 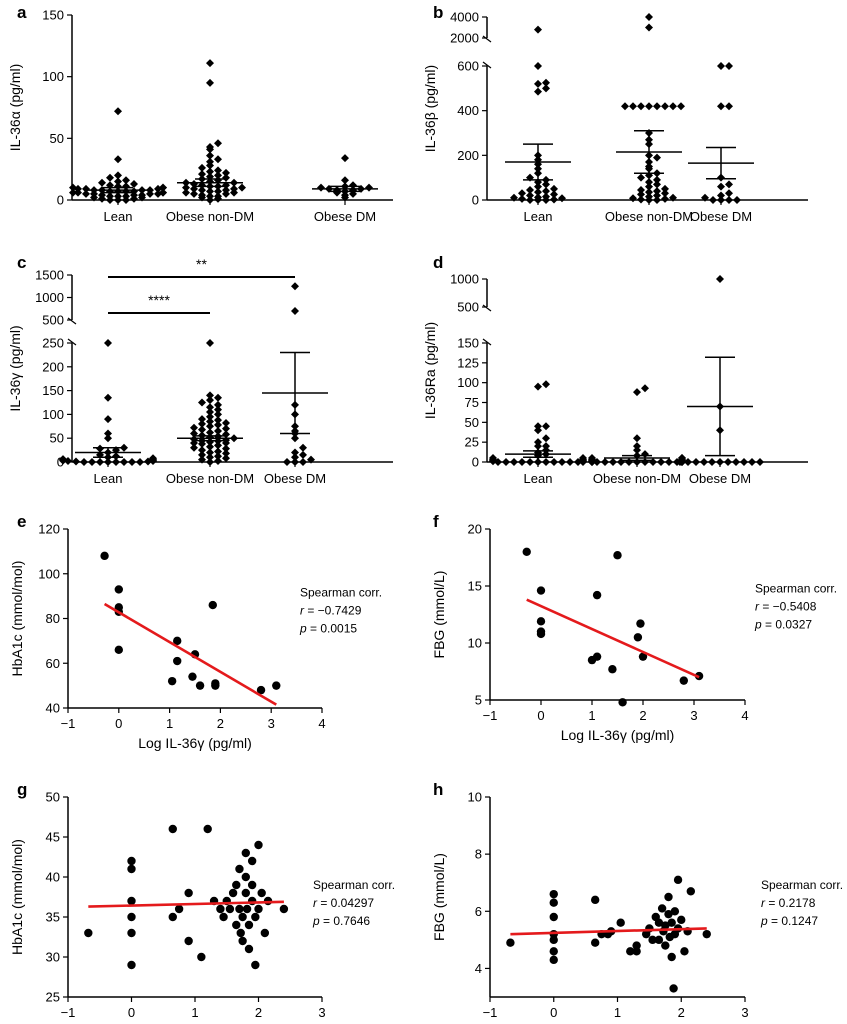 What do you see at coordinates (468, 362) in the screenshot?
I see `y-tick-label: 125` at bounding box center [468, 362].